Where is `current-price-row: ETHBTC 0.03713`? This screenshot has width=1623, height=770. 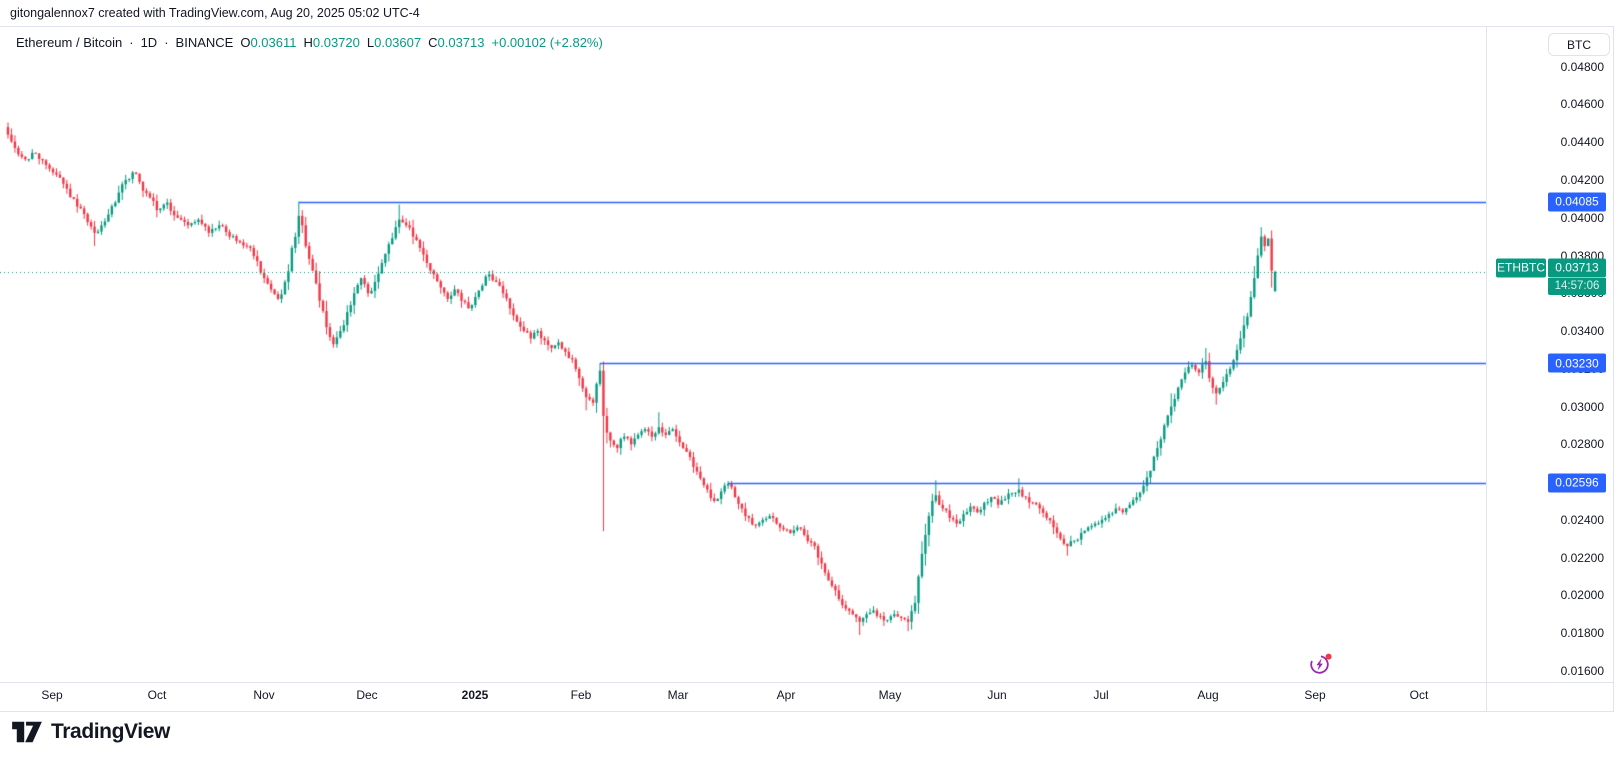
current-price-row: ETHBTC 0.03713 is located at coordinates (1551, 268).